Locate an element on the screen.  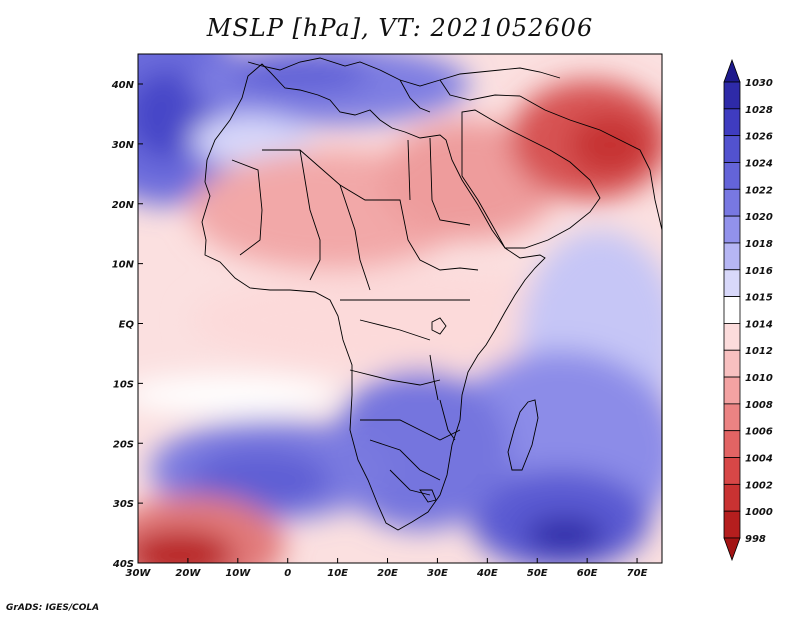
lon-tick-label: 10W is located at coordinates (238, 573).